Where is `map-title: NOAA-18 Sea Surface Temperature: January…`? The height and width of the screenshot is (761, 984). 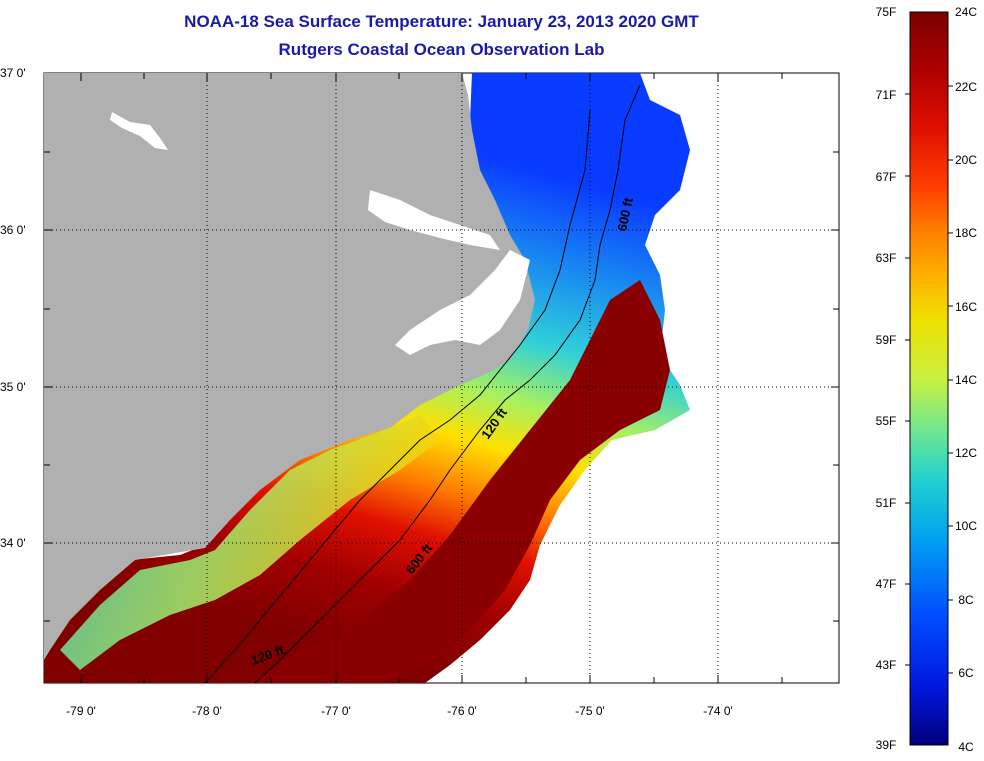 map-title: NOAA-18 Sea Surface Temperature: January… is located at coordinates (441, 21).